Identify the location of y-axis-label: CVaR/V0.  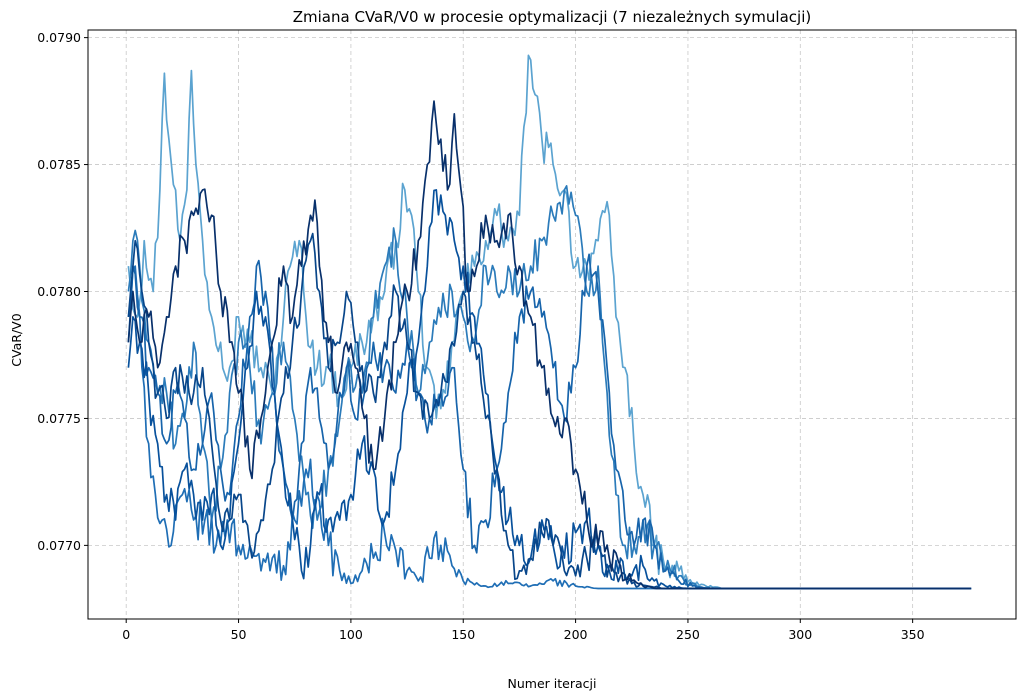
(16, 339).